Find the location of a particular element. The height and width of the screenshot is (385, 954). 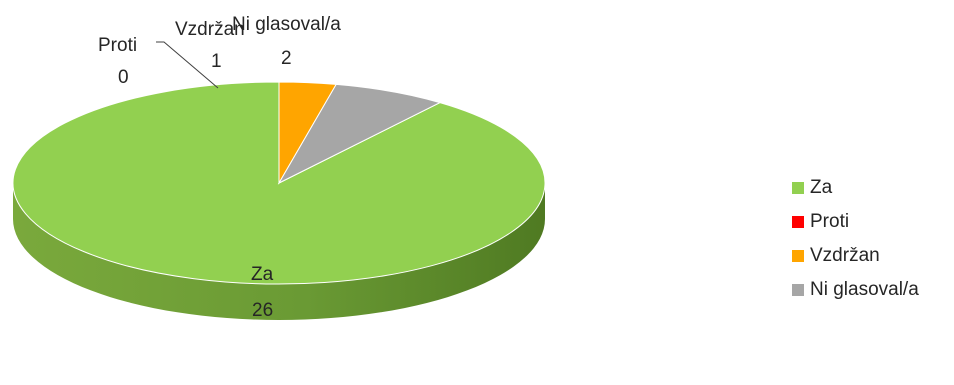

legend-item-proti: Proti is located at coordinates (855, 221).